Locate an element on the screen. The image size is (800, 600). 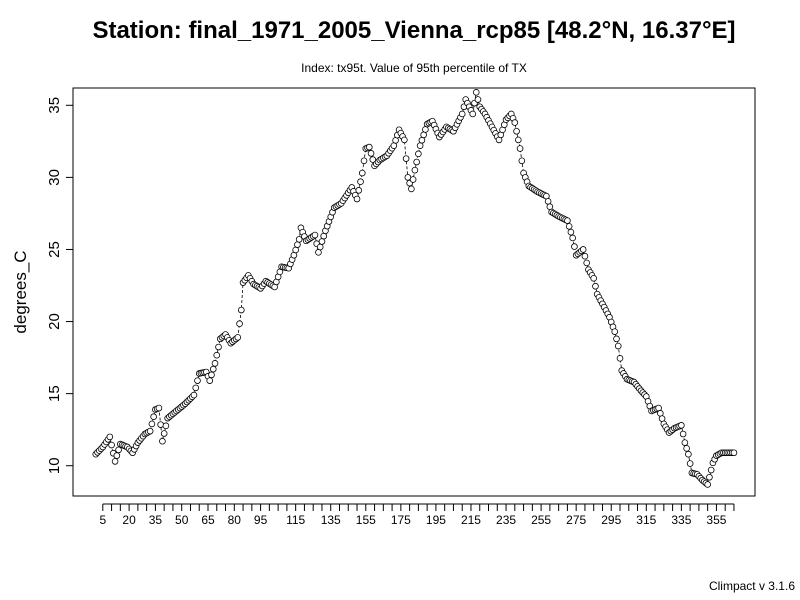
x-tick-label: 195 is located at coordinates (436, 520).